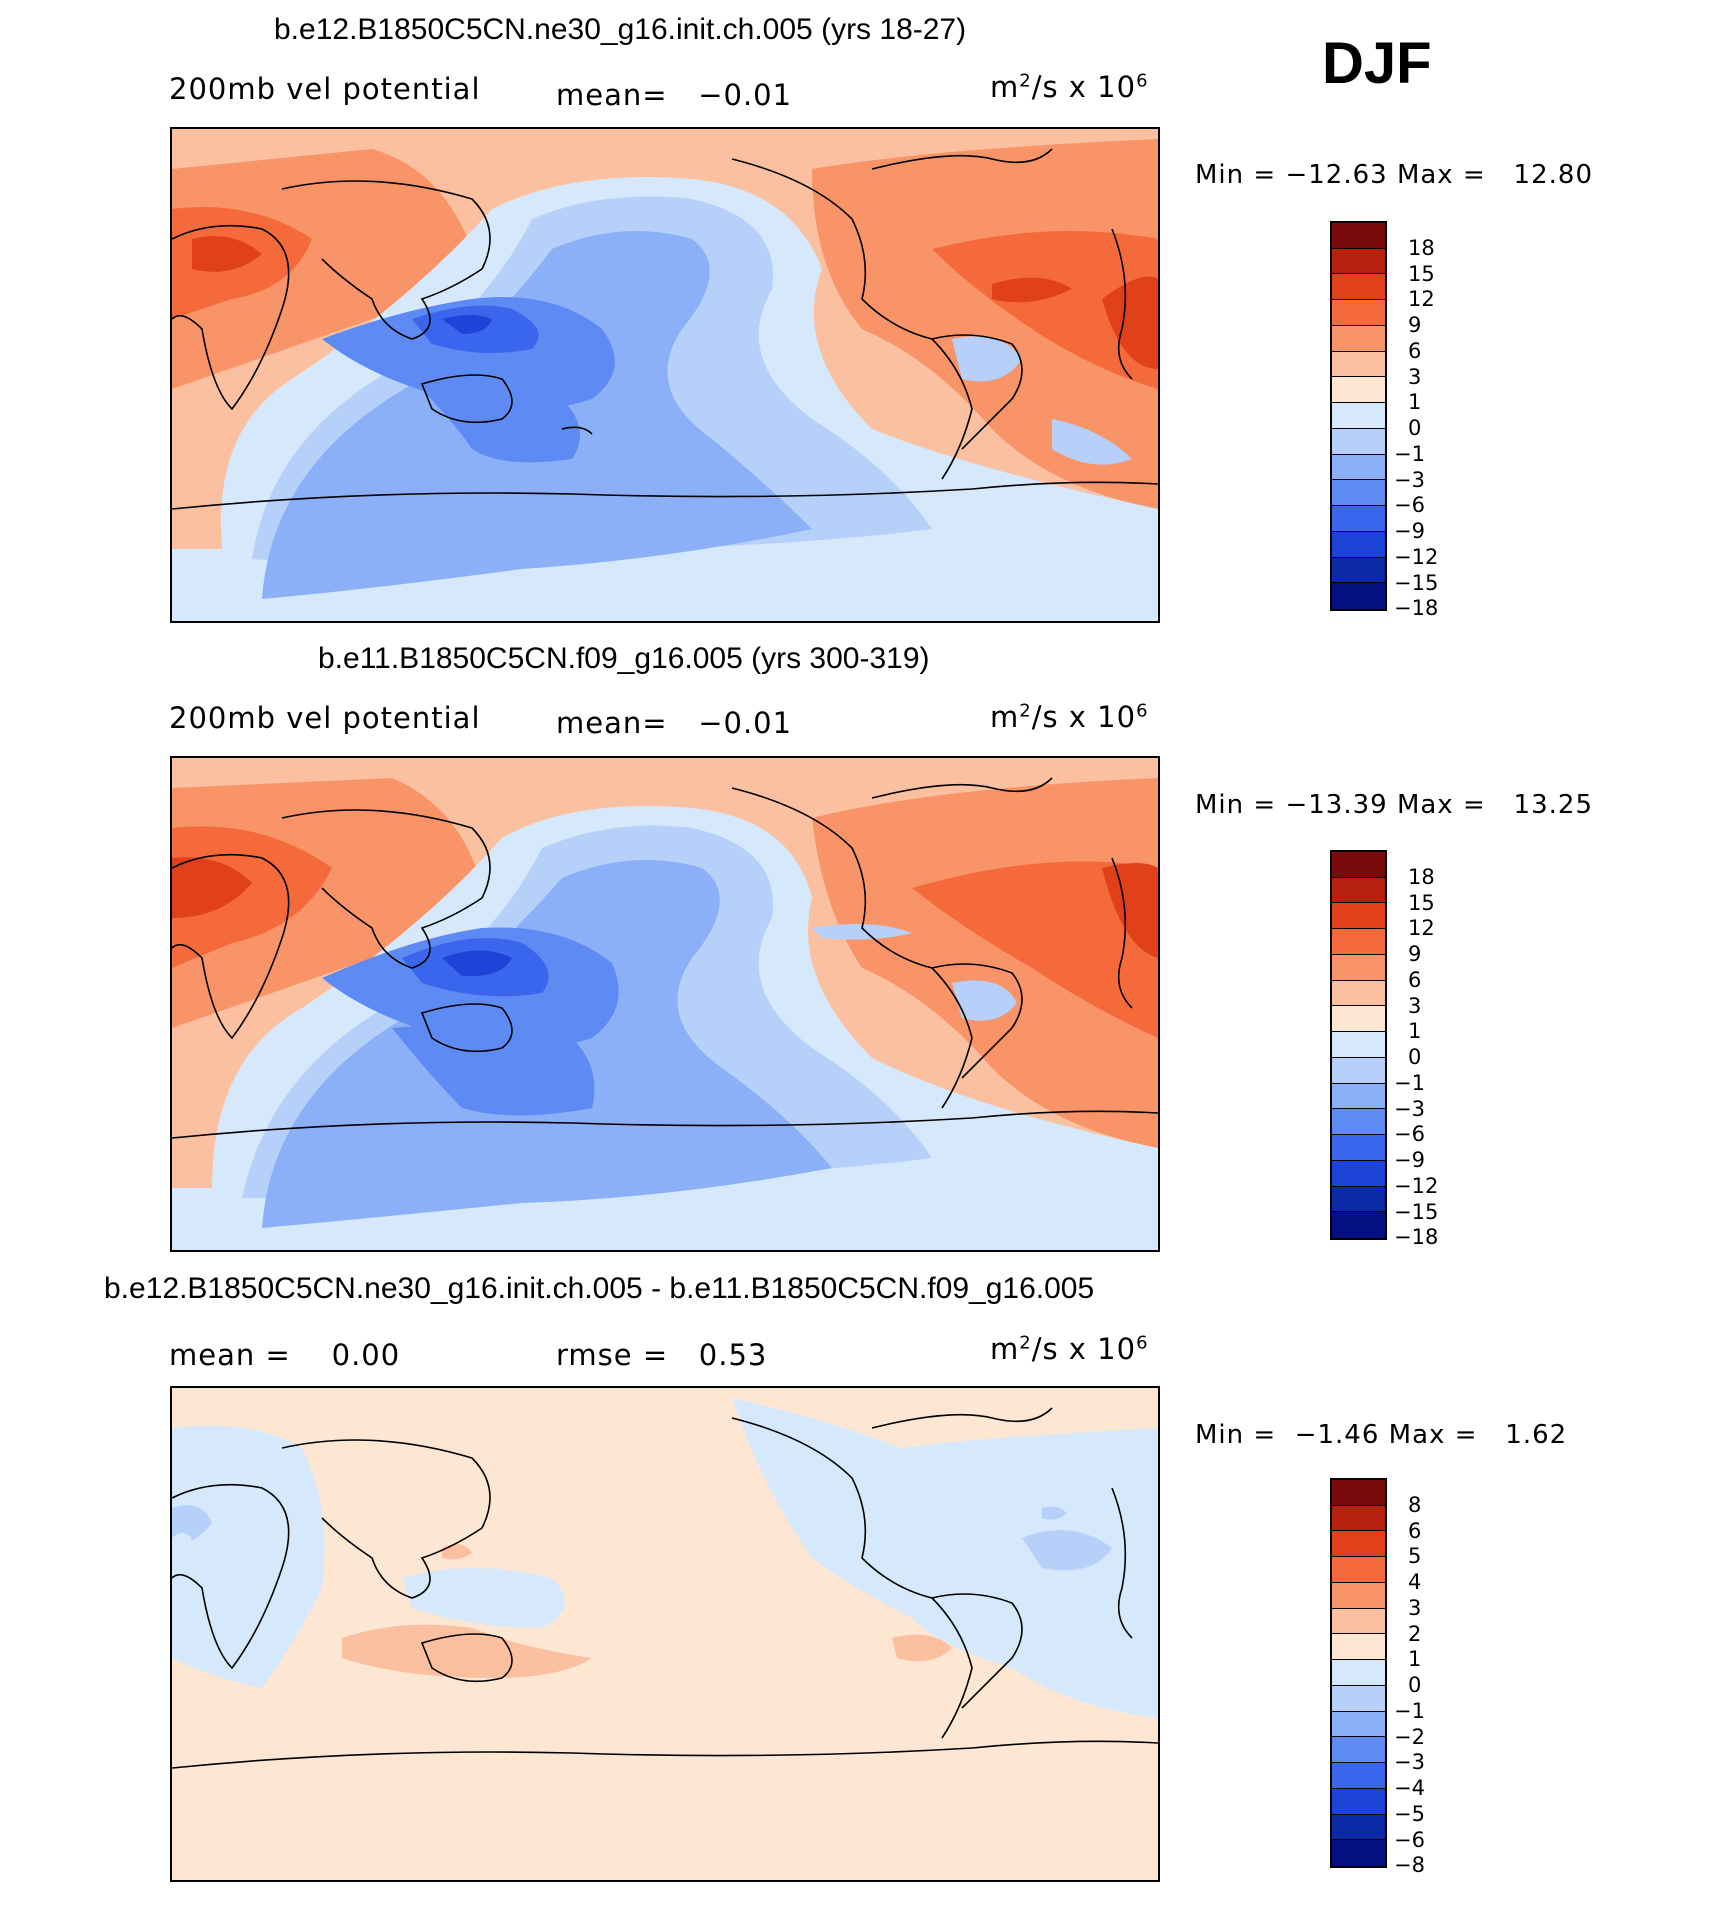 The width and height of the screenshot is (1710, 1908). What do you see at coordinates (612, 723) in the screenshot?
I see `panel-2-mean-label: mean=` at bounding box center [612, 723].